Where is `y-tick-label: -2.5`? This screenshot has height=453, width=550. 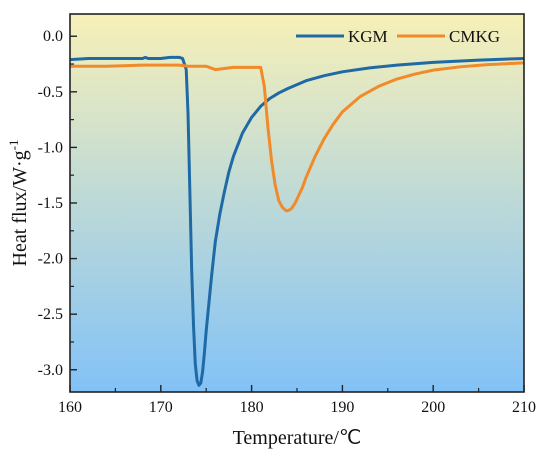
y-tick-label: -2.5 is located at coordinates (50, 314).